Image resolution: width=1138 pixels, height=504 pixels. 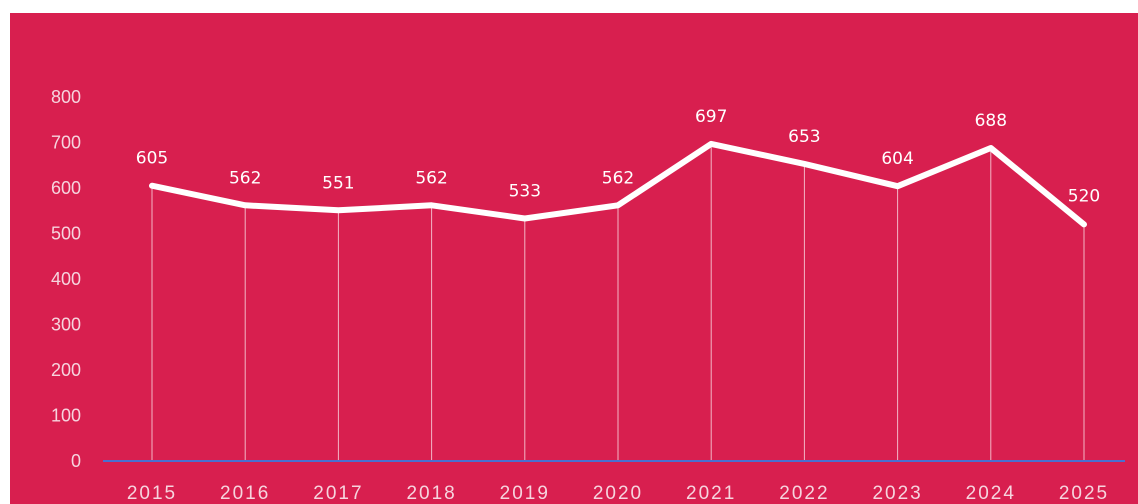 What do you see at coordinates (338, 493) in the screenshot?
I see `x-tick-label: 2017` at bounding box center [338, 493].